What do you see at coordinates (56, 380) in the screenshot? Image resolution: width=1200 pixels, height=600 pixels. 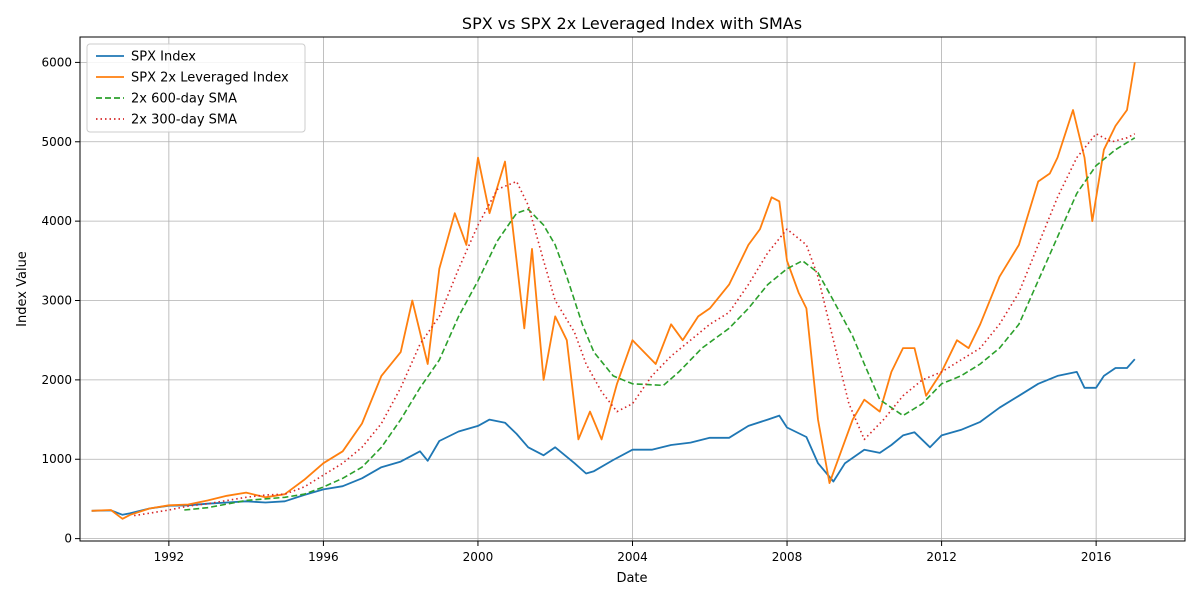 I see `y-tick-label: 2000` at bounding box center [56, 380].